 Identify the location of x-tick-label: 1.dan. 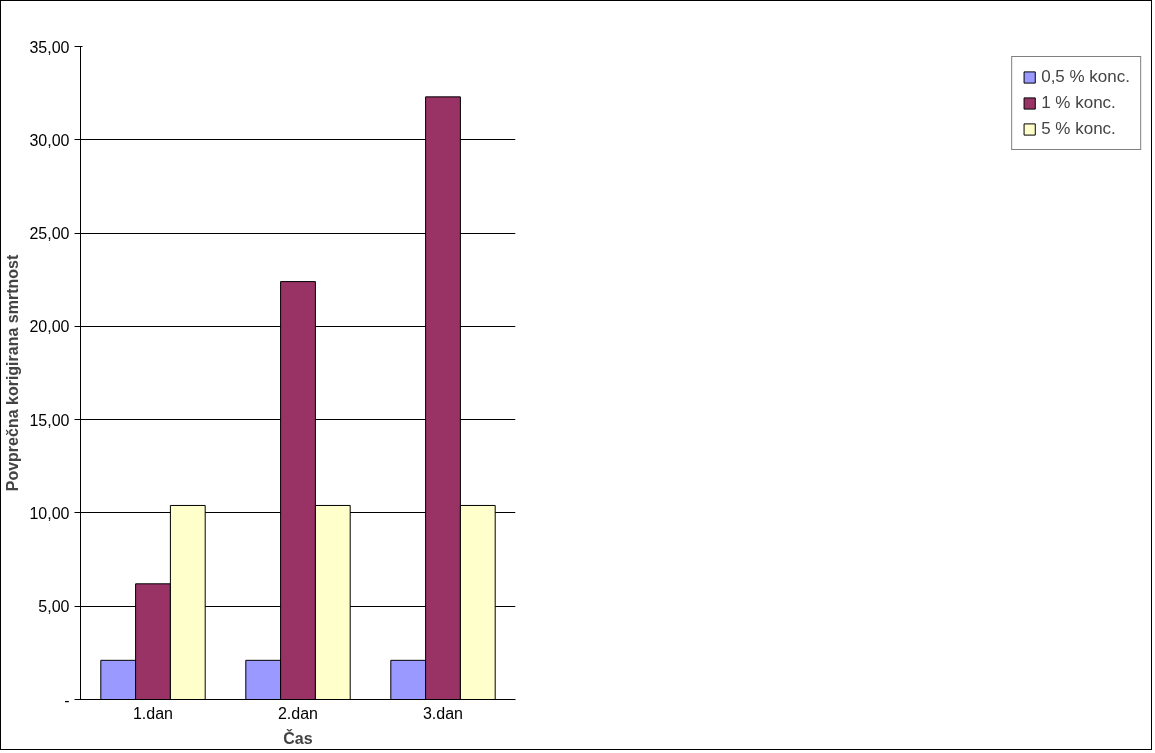
(153, 713).